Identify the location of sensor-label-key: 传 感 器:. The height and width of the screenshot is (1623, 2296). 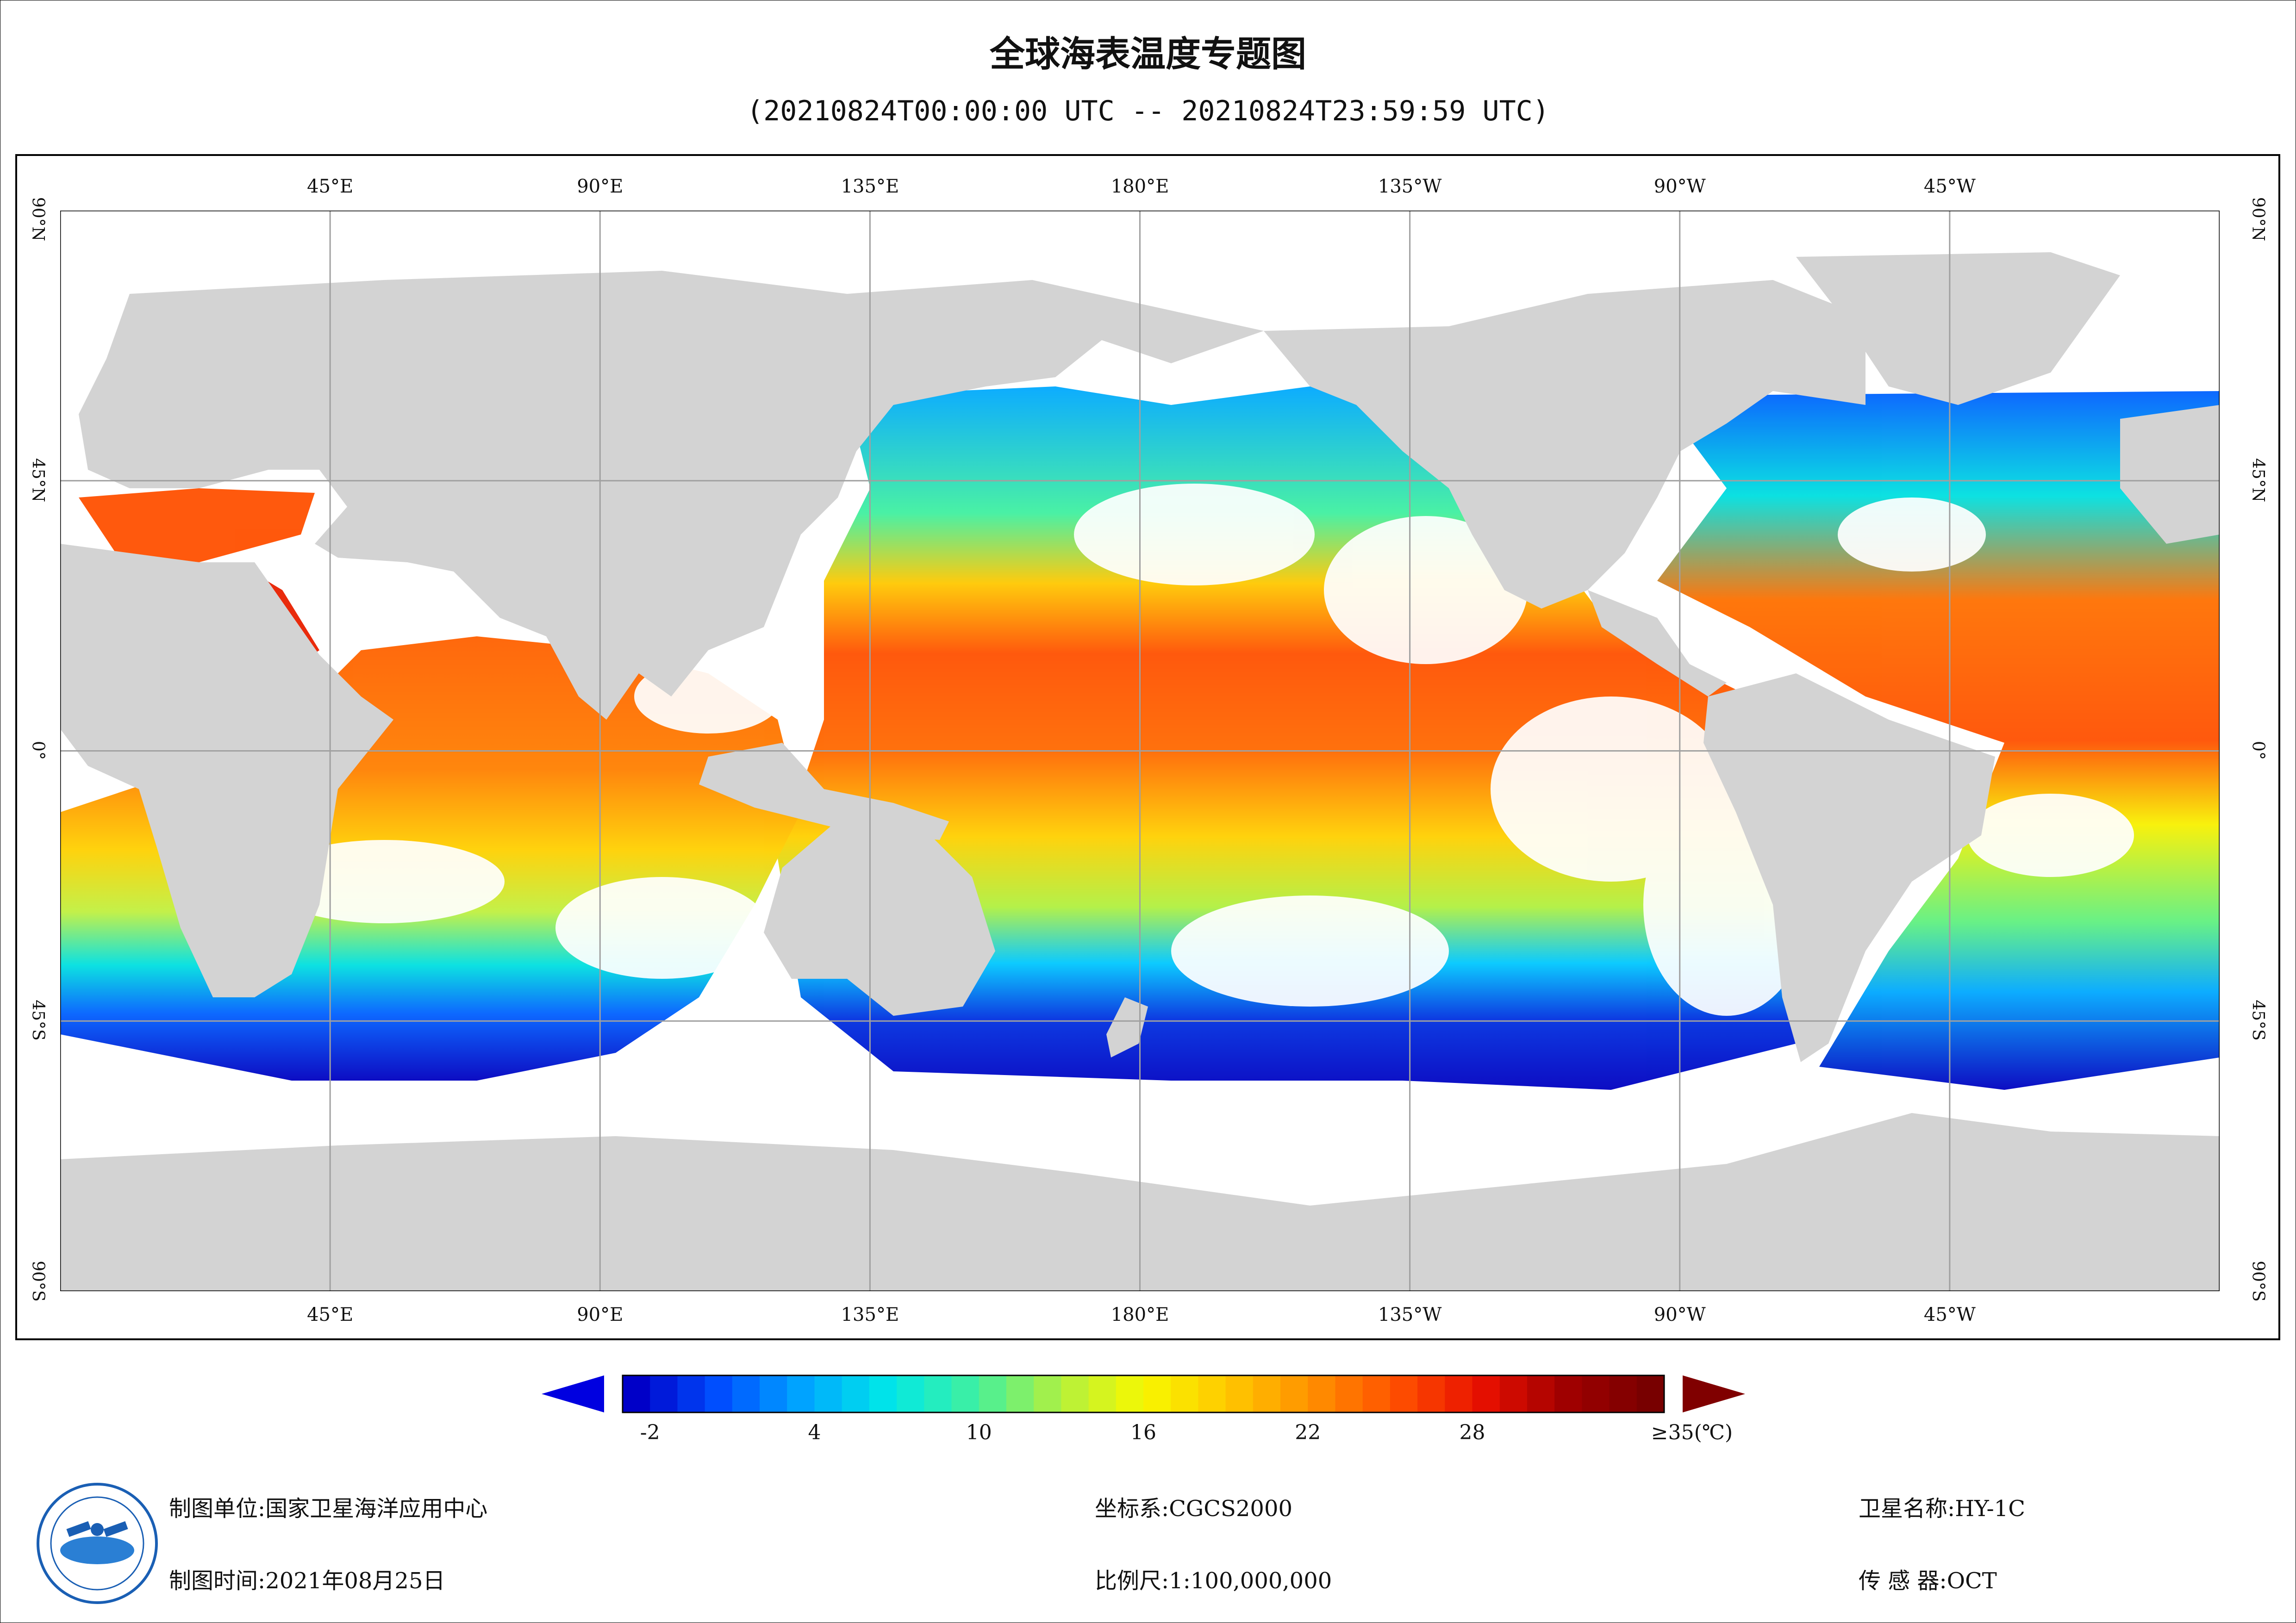
(1903, 1581).